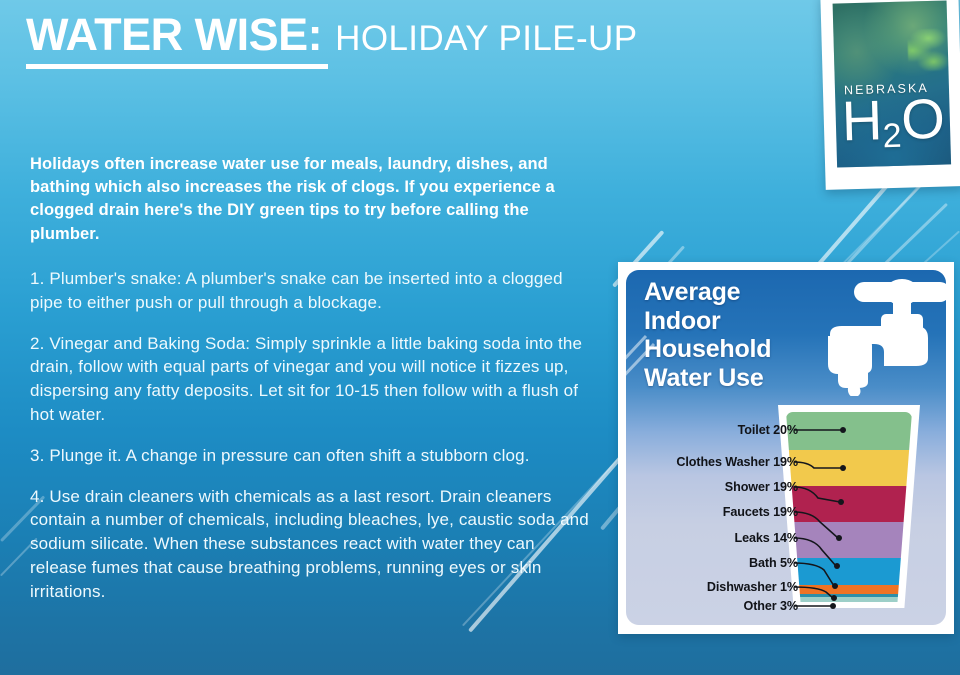  What do you see at coordinates (849, 504) in the screenshot?
I see `segment-shower` at bounding box center [849, 504].